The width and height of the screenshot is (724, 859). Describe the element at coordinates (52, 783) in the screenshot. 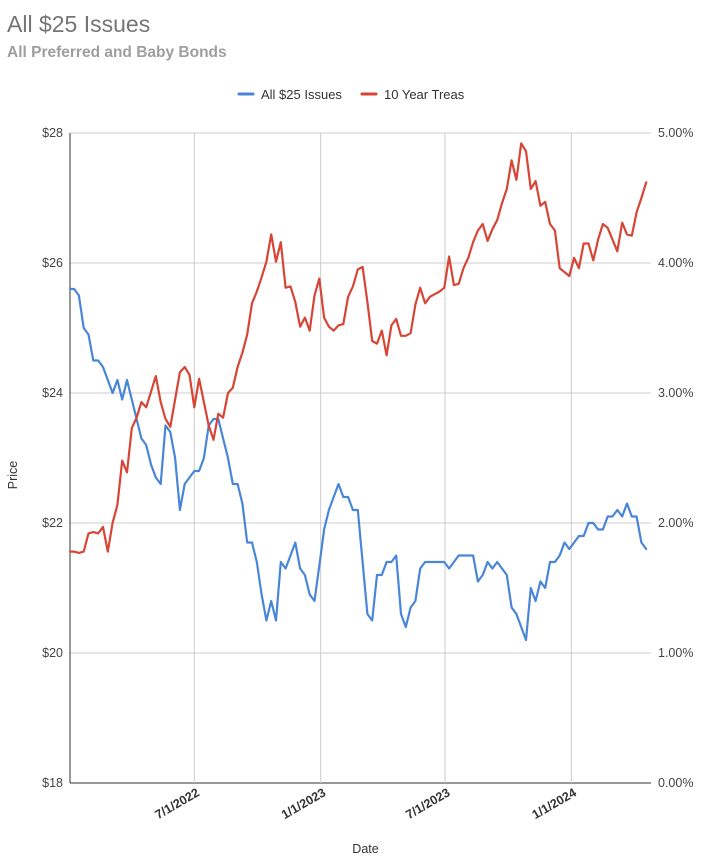

I see `y-left-tick-label: $18` at that location.